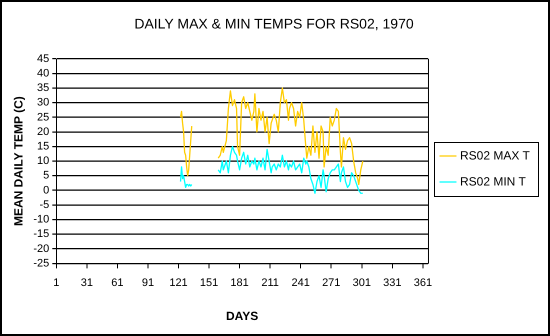  I want to click on y-tick-label: 5, so click(46, 176).